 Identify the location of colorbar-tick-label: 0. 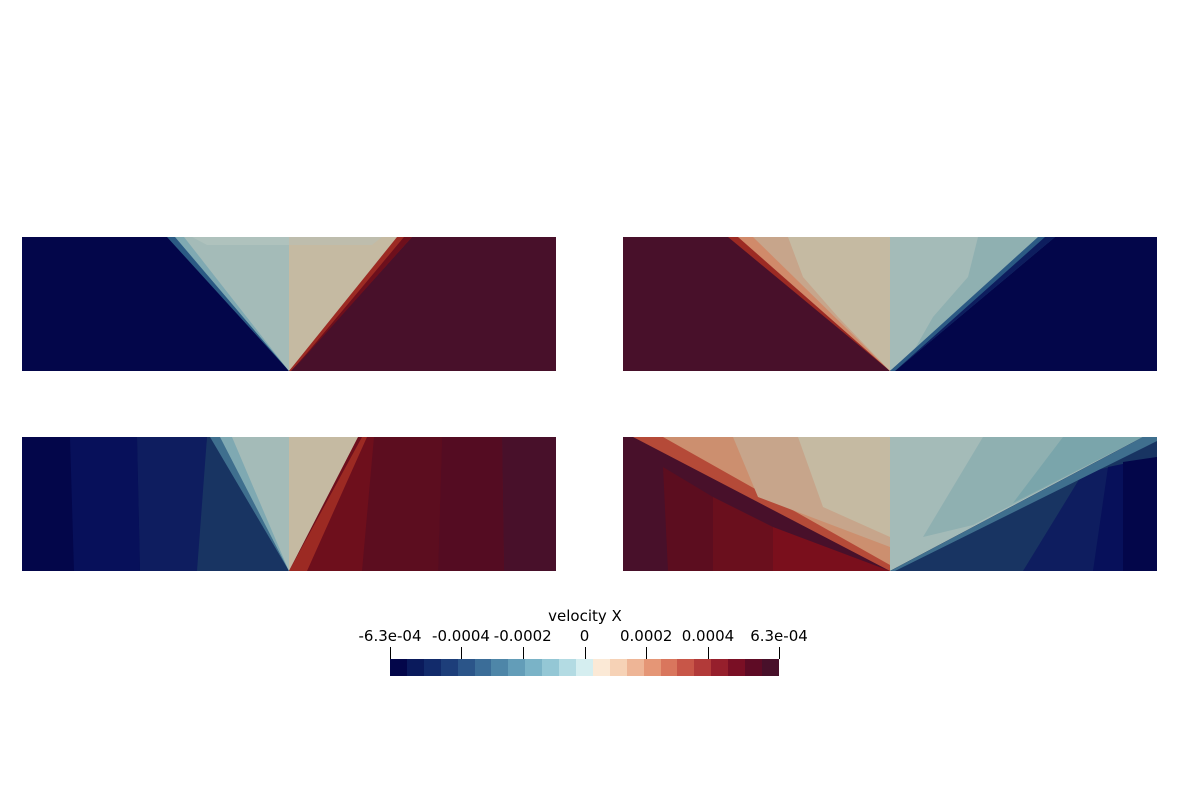
(584, 636).